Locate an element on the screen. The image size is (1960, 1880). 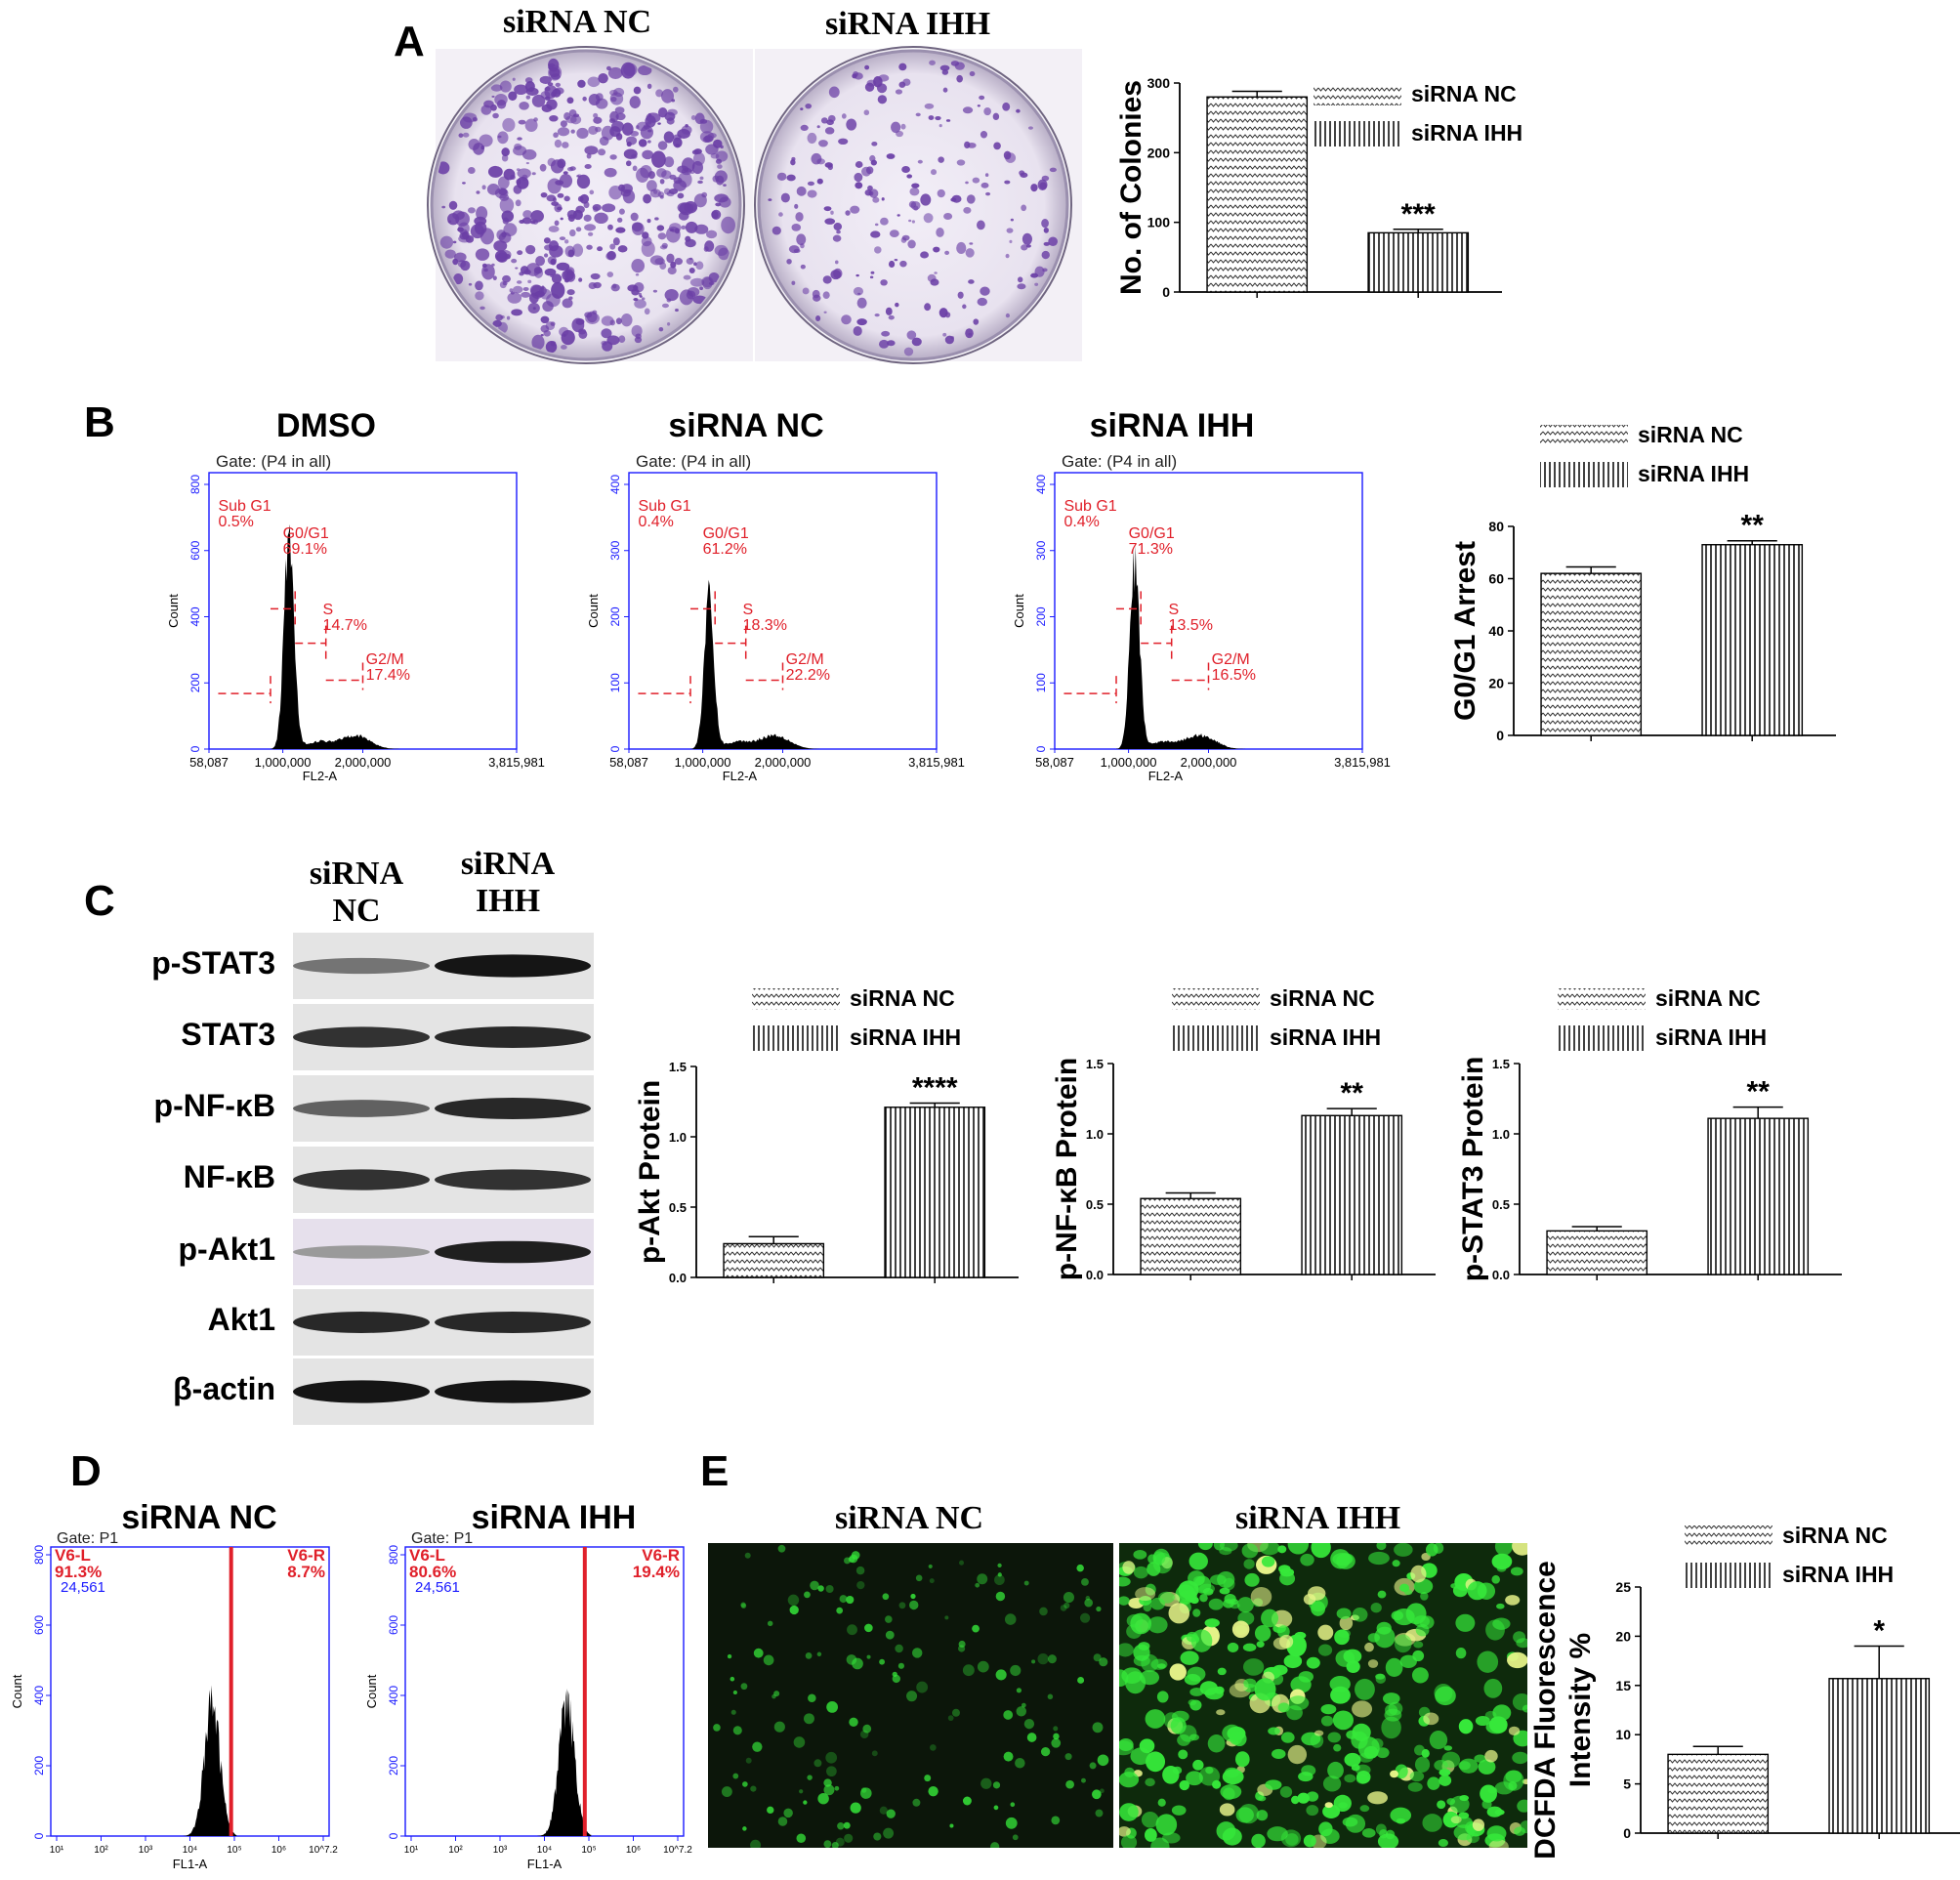
y-tick-label: 800 is located at coordinates (39, 1555).